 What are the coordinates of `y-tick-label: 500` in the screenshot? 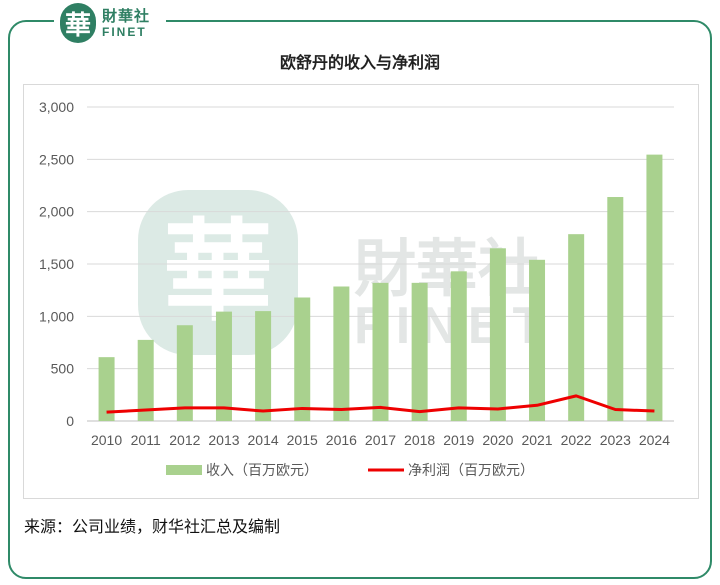 It's located at (63, 369).